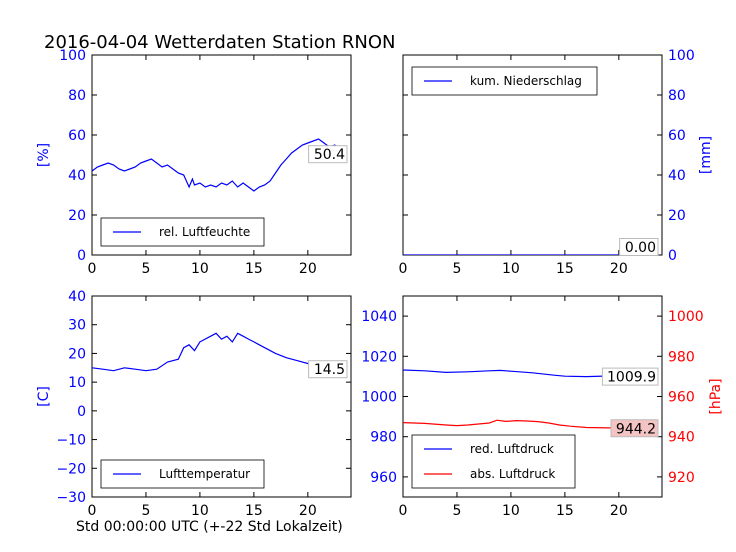 This screenshot has height=552, width=736. Describe the element at coordinates (71, 469) in the screenshot. I see `y-tick-label: −20` at that location.